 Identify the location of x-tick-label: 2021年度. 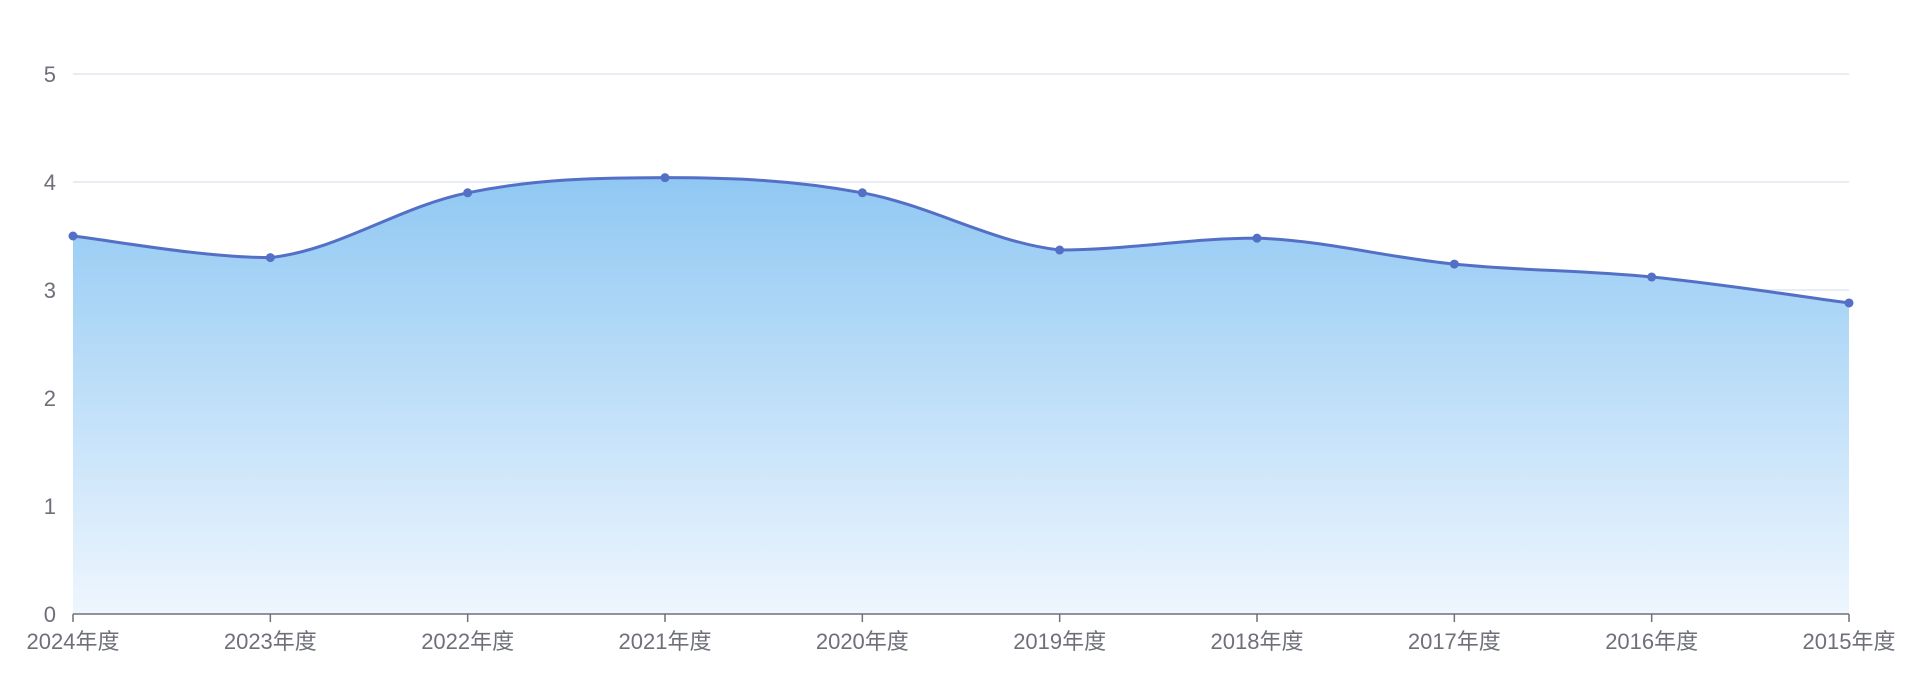
(665, 641).